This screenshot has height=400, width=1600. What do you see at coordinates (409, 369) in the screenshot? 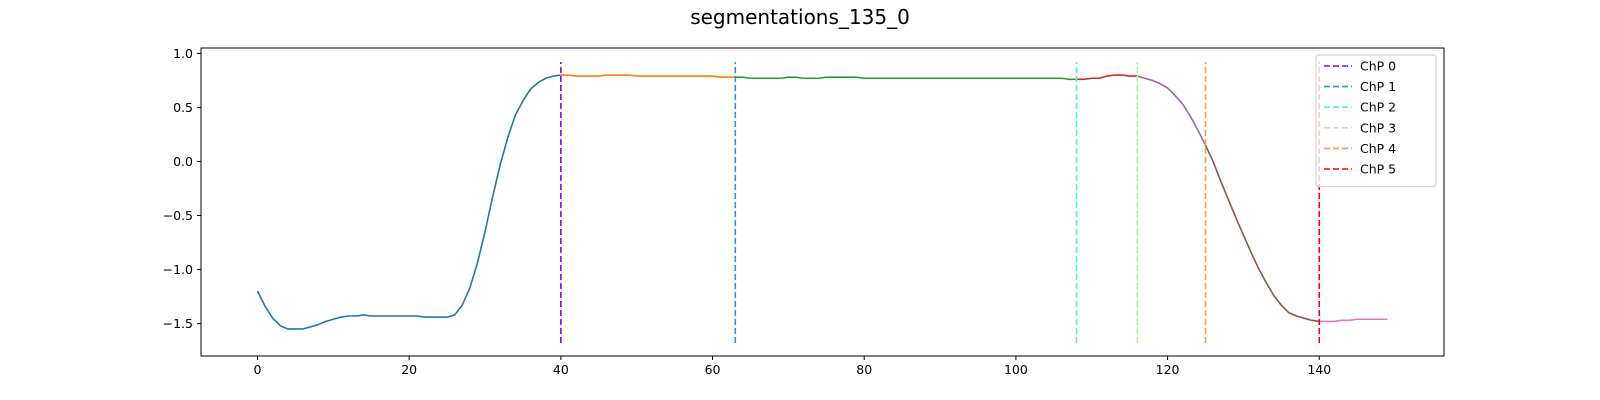
I see `x-tick-label: 20` at bounding box center [409, 369].